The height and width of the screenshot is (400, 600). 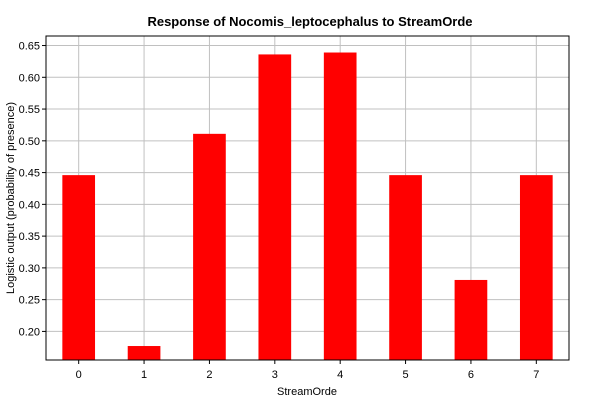 What do you see at coordinates (275, 375) in the screenshot?
I see `x-tick-label: 3` at bounding box center [275, 375].